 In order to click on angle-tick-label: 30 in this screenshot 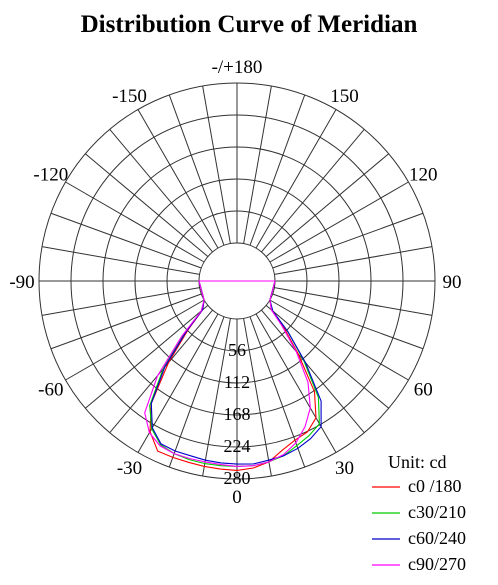, I will do `click(344, 468)`.